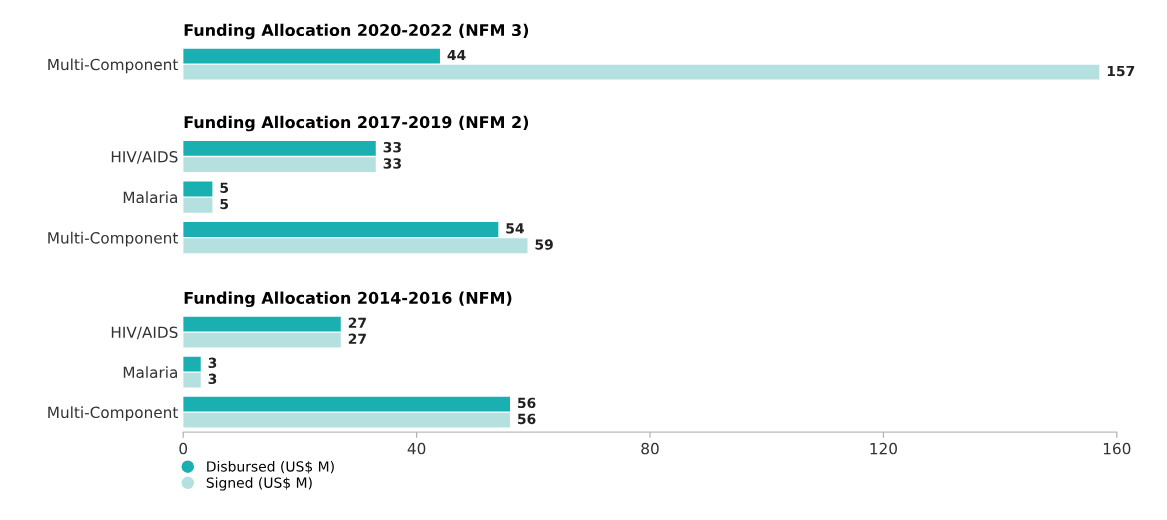 The height and width of the screenshot is (520, 1167). What do you see at coordinates (183, 448) in the screenshot?
I see `x-tick-label: 0` at bounding box center [183, 448].